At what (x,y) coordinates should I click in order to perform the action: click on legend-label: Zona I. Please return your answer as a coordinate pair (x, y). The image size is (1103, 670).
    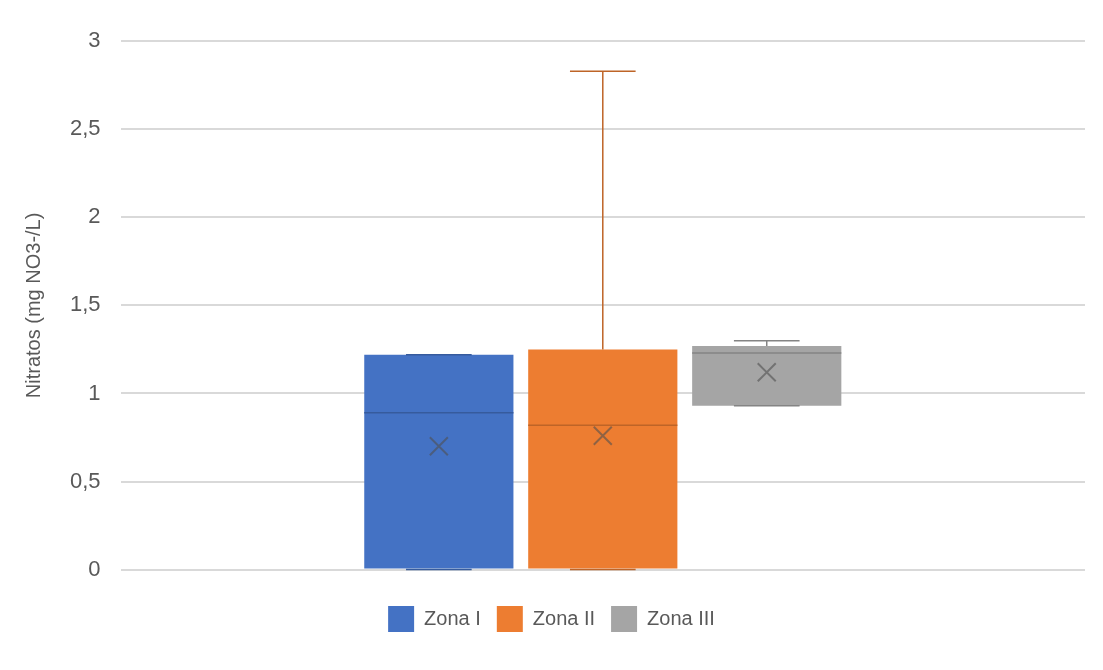
    Looking at the image, I should click on (452, 617).